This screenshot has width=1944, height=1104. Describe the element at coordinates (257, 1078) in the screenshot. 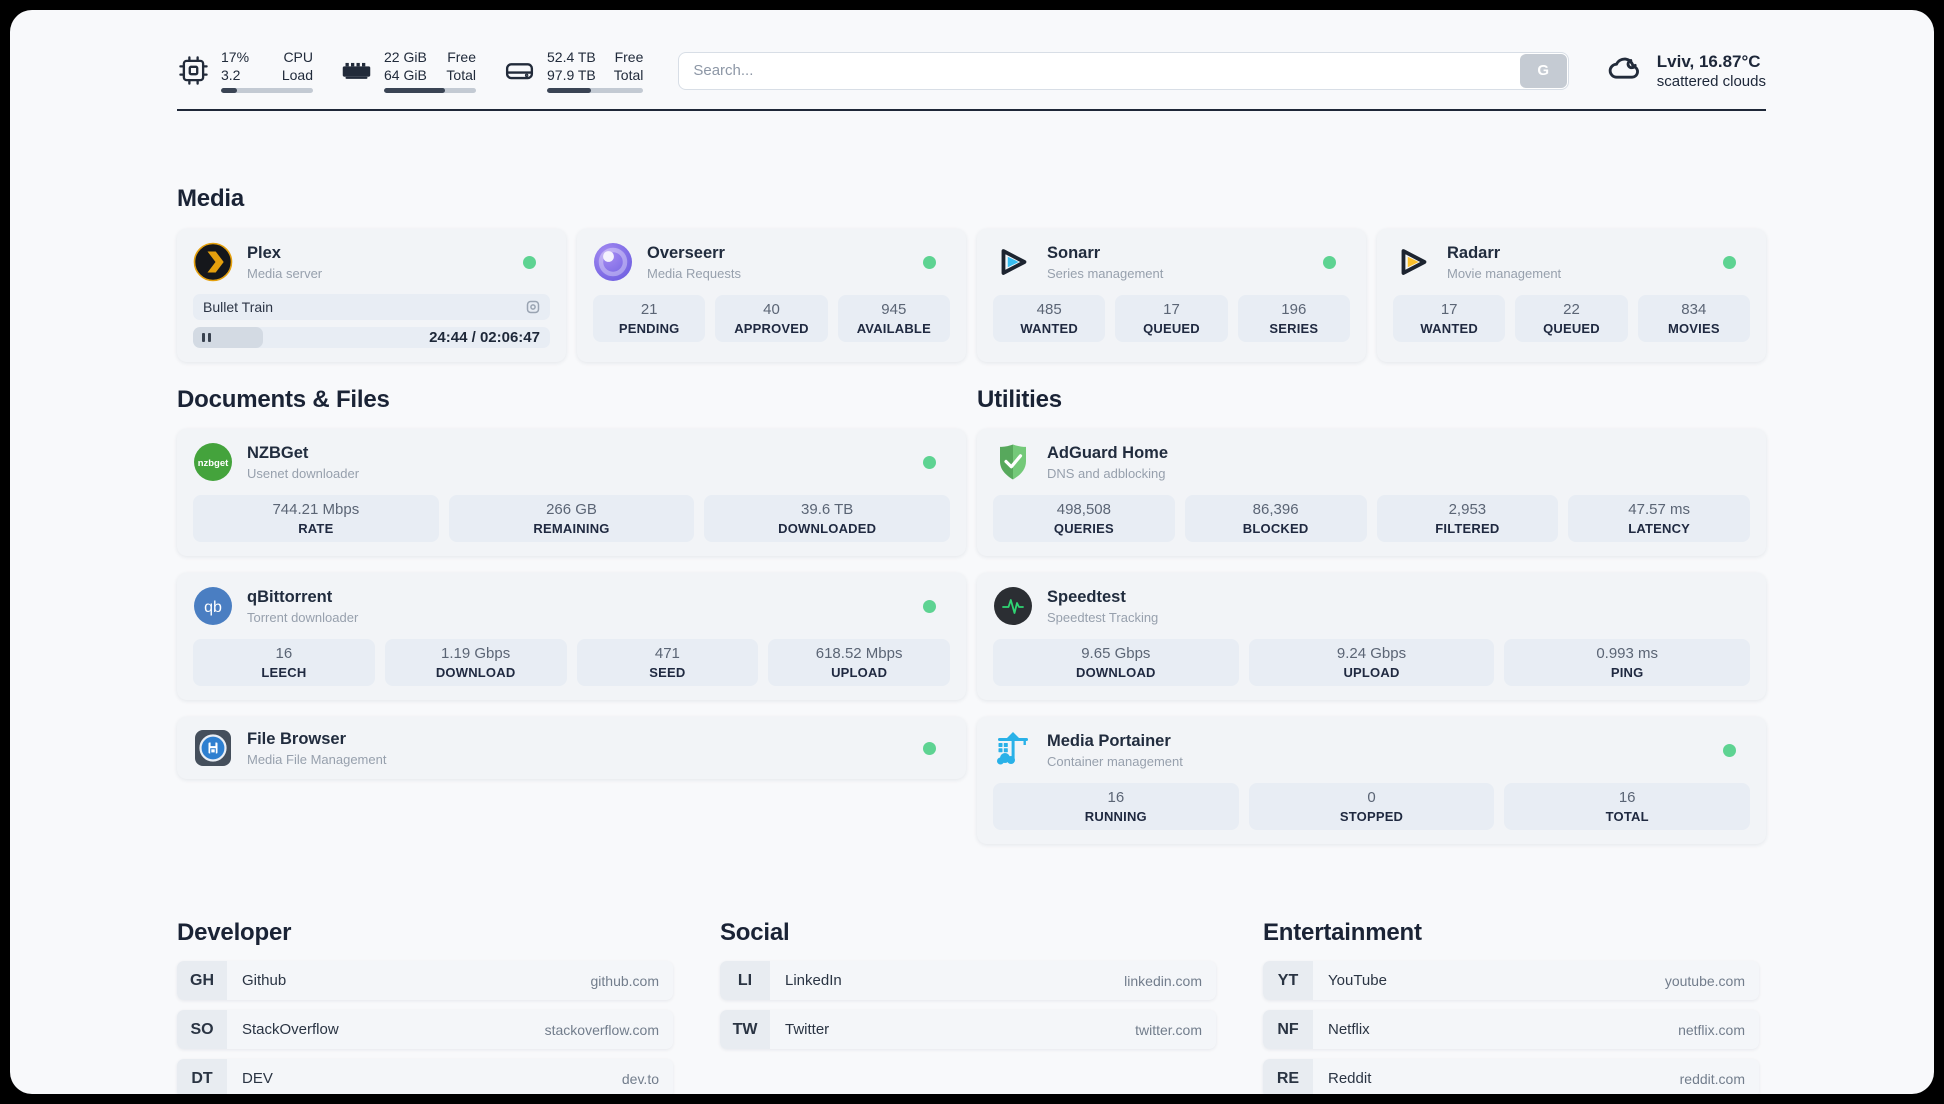

I see `bookmark-name: DEV` at that location.